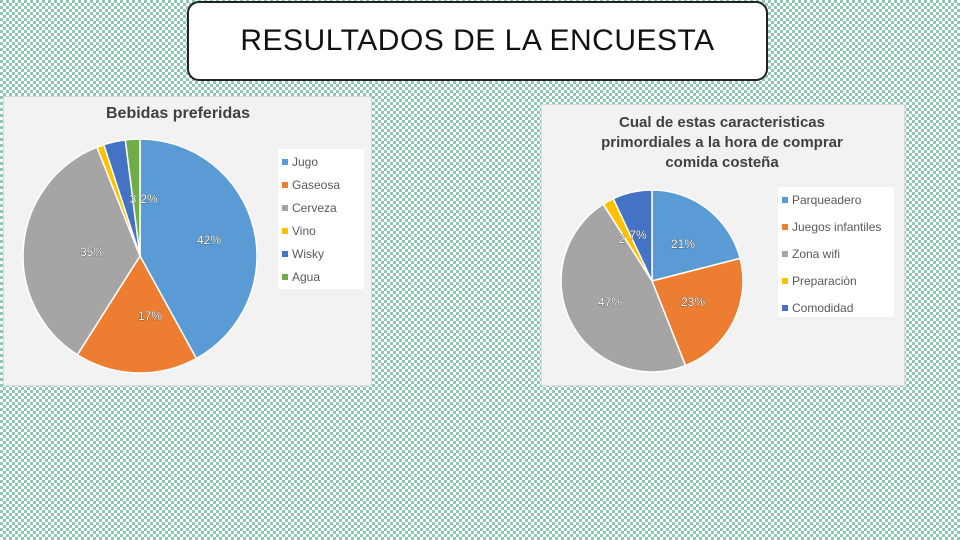 The image size is (960, 540). What do you see at coordinates (137, 314) in the screenshot?
I see `pie-slice-gaseosa` at bounding box center [137, 314].